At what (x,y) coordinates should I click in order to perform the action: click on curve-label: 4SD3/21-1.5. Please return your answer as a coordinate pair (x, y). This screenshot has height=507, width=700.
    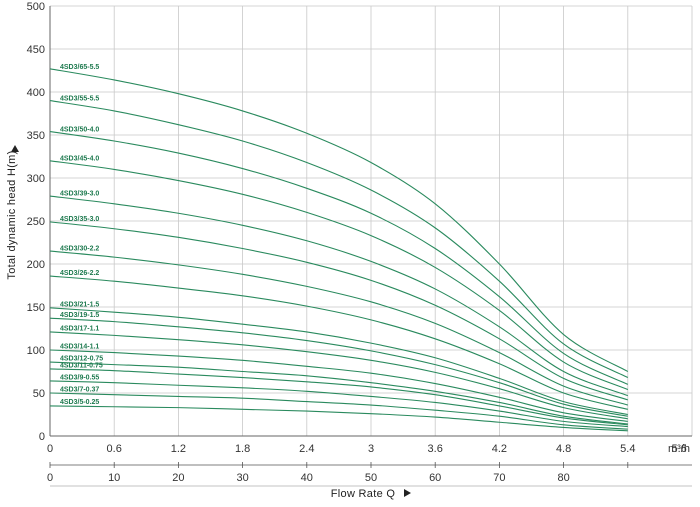
    Looking at the image, I should click on (79, 305).